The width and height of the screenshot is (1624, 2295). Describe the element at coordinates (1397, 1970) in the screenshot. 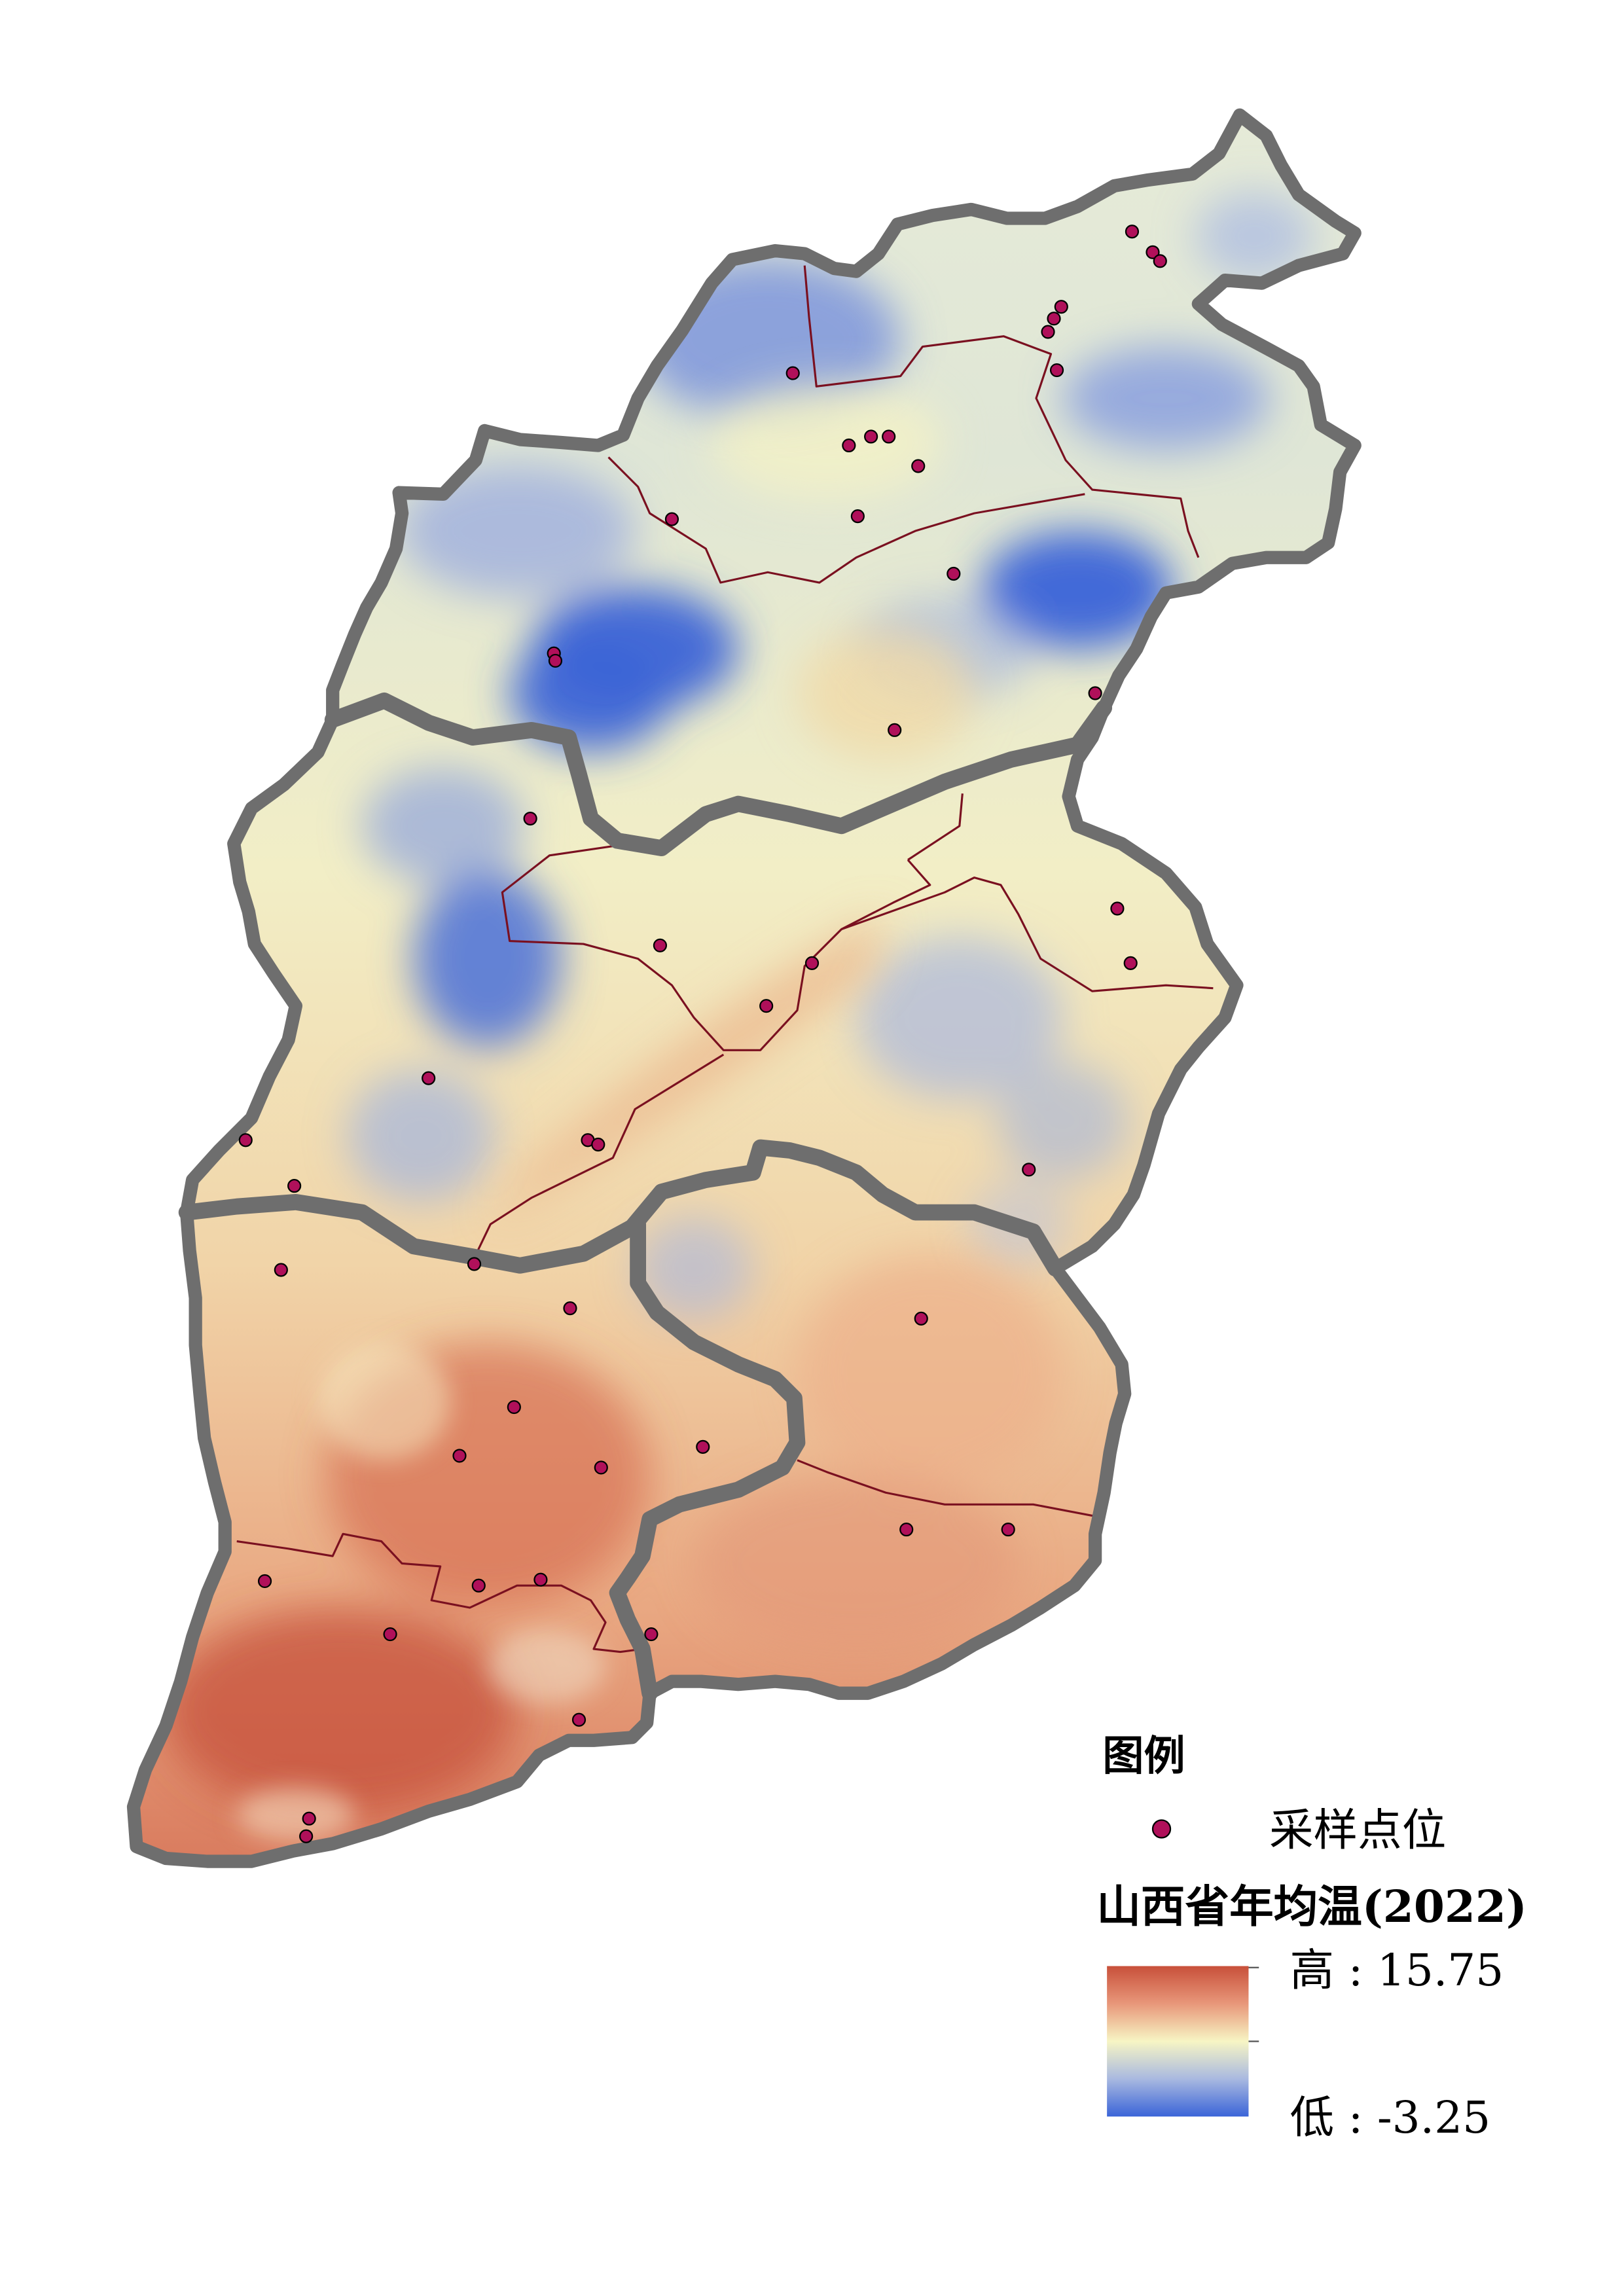

I see `legend-high-label: 高 : 15.75` at that location.